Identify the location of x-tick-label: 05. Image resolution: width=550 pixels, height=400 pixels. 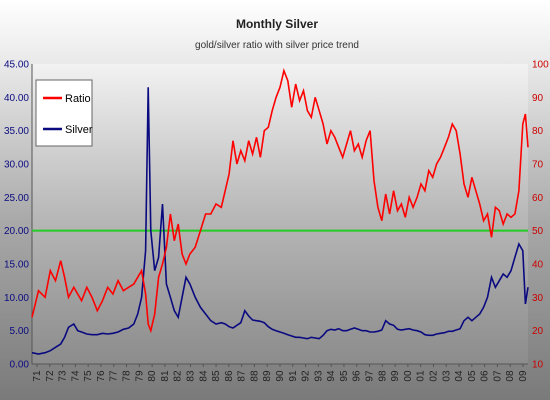
(472, 376).